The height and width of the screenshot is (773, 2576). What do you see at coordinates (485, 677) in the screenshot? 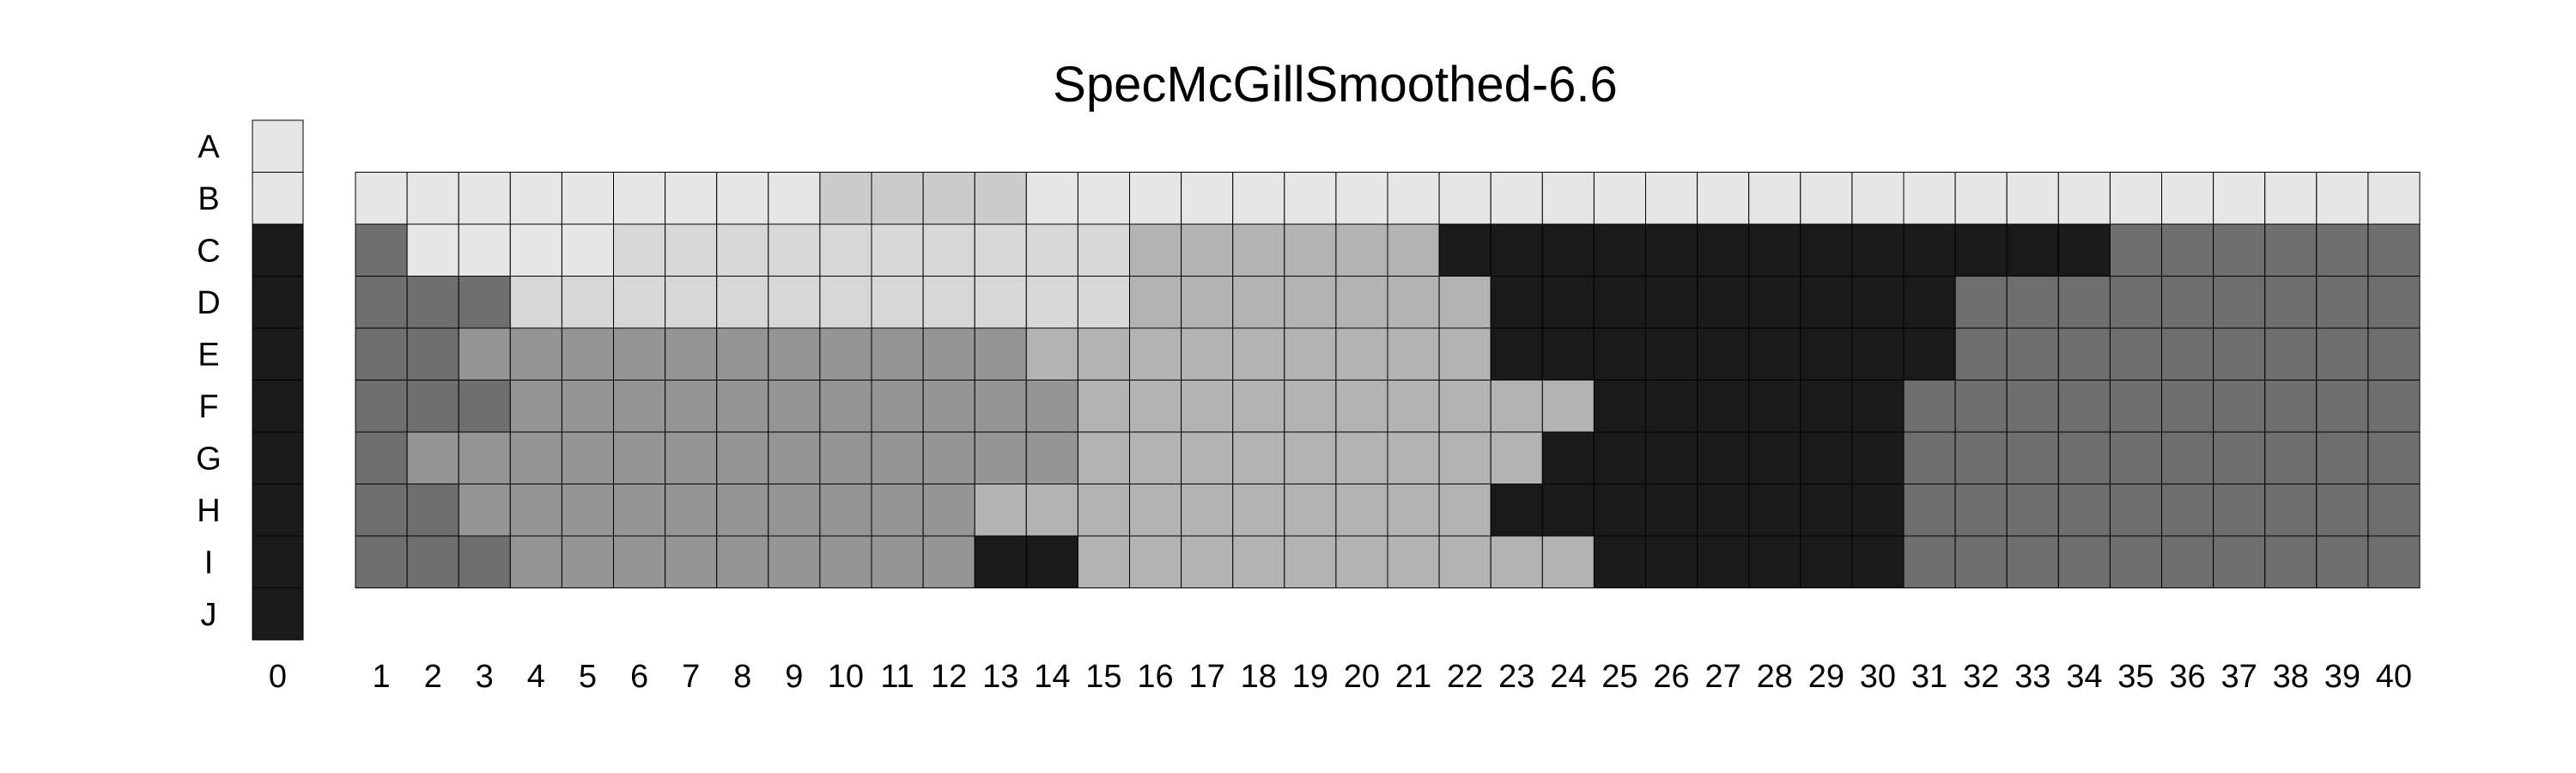
I see `column-label-3: 3` at bounding box center [485, 677].